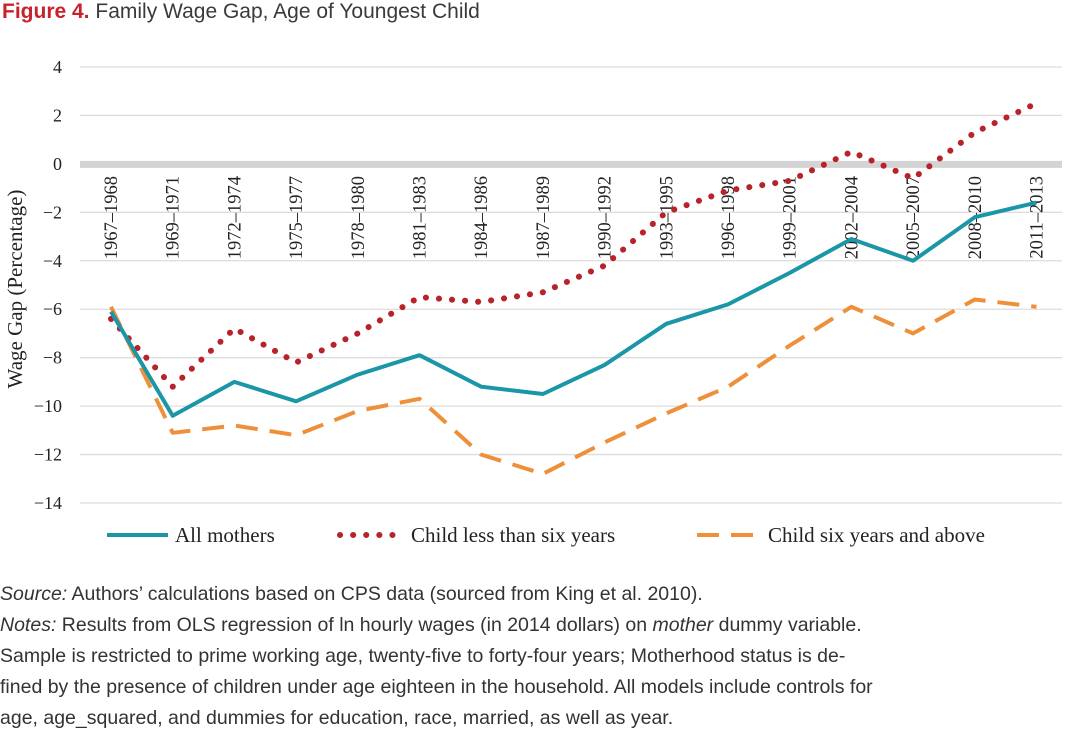 The image size is (1080, 743). What do you see at coordinates (683, 625) in the screenshot?
I see `notes-text-1-emphasis: mother` at bounding box center [683, 625].